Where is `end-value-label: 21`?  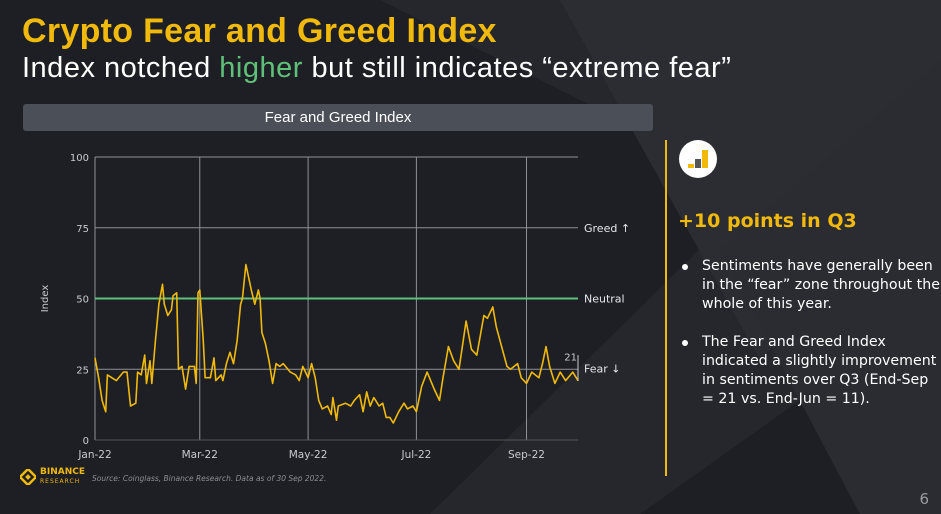
end-value-label: 21 is located at coordinates (570, 357).